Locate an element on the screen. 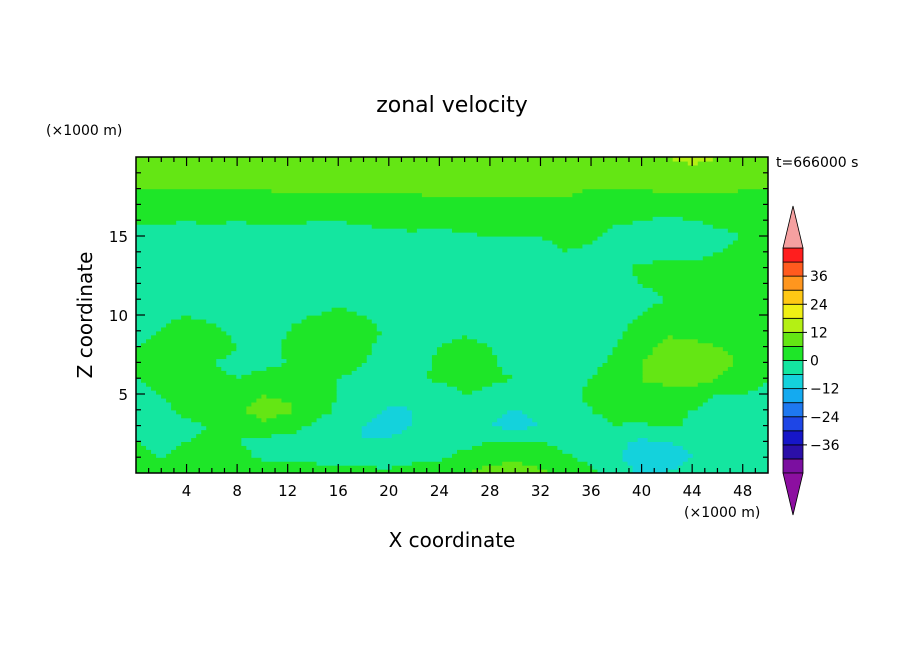 The image size is (904, 654). colorbar-under-arrow is located at coordinates (793, 494).